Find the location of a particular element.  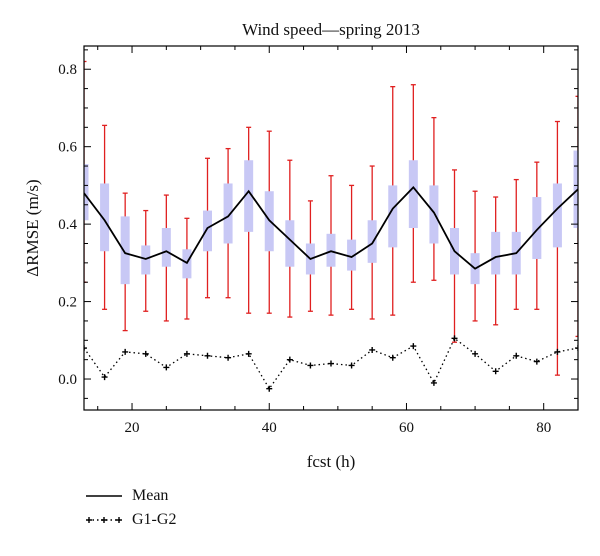

y-tick-label: 0.4 is located at coordinates (67, 225).